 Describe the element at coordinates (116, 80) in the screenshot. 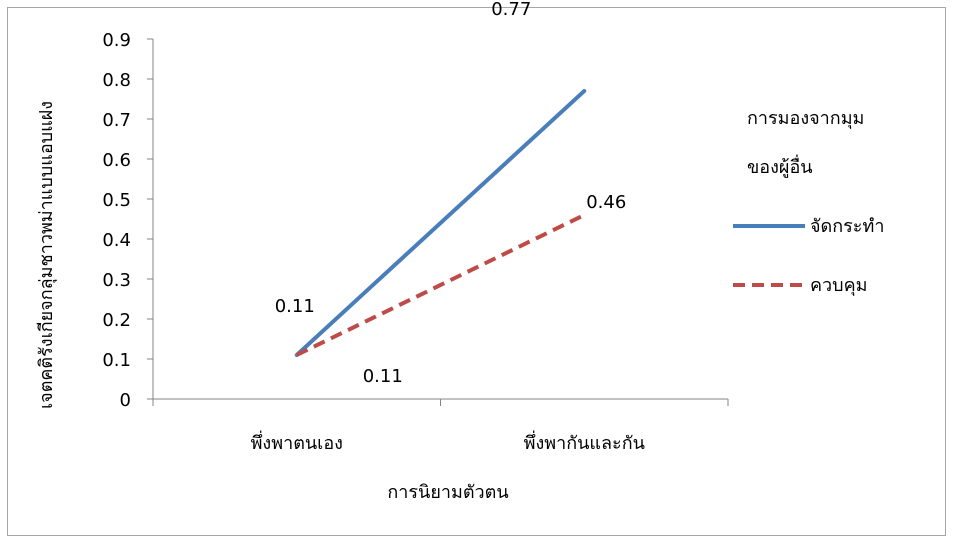

I see `y-tick-label: 0.8` at that location.